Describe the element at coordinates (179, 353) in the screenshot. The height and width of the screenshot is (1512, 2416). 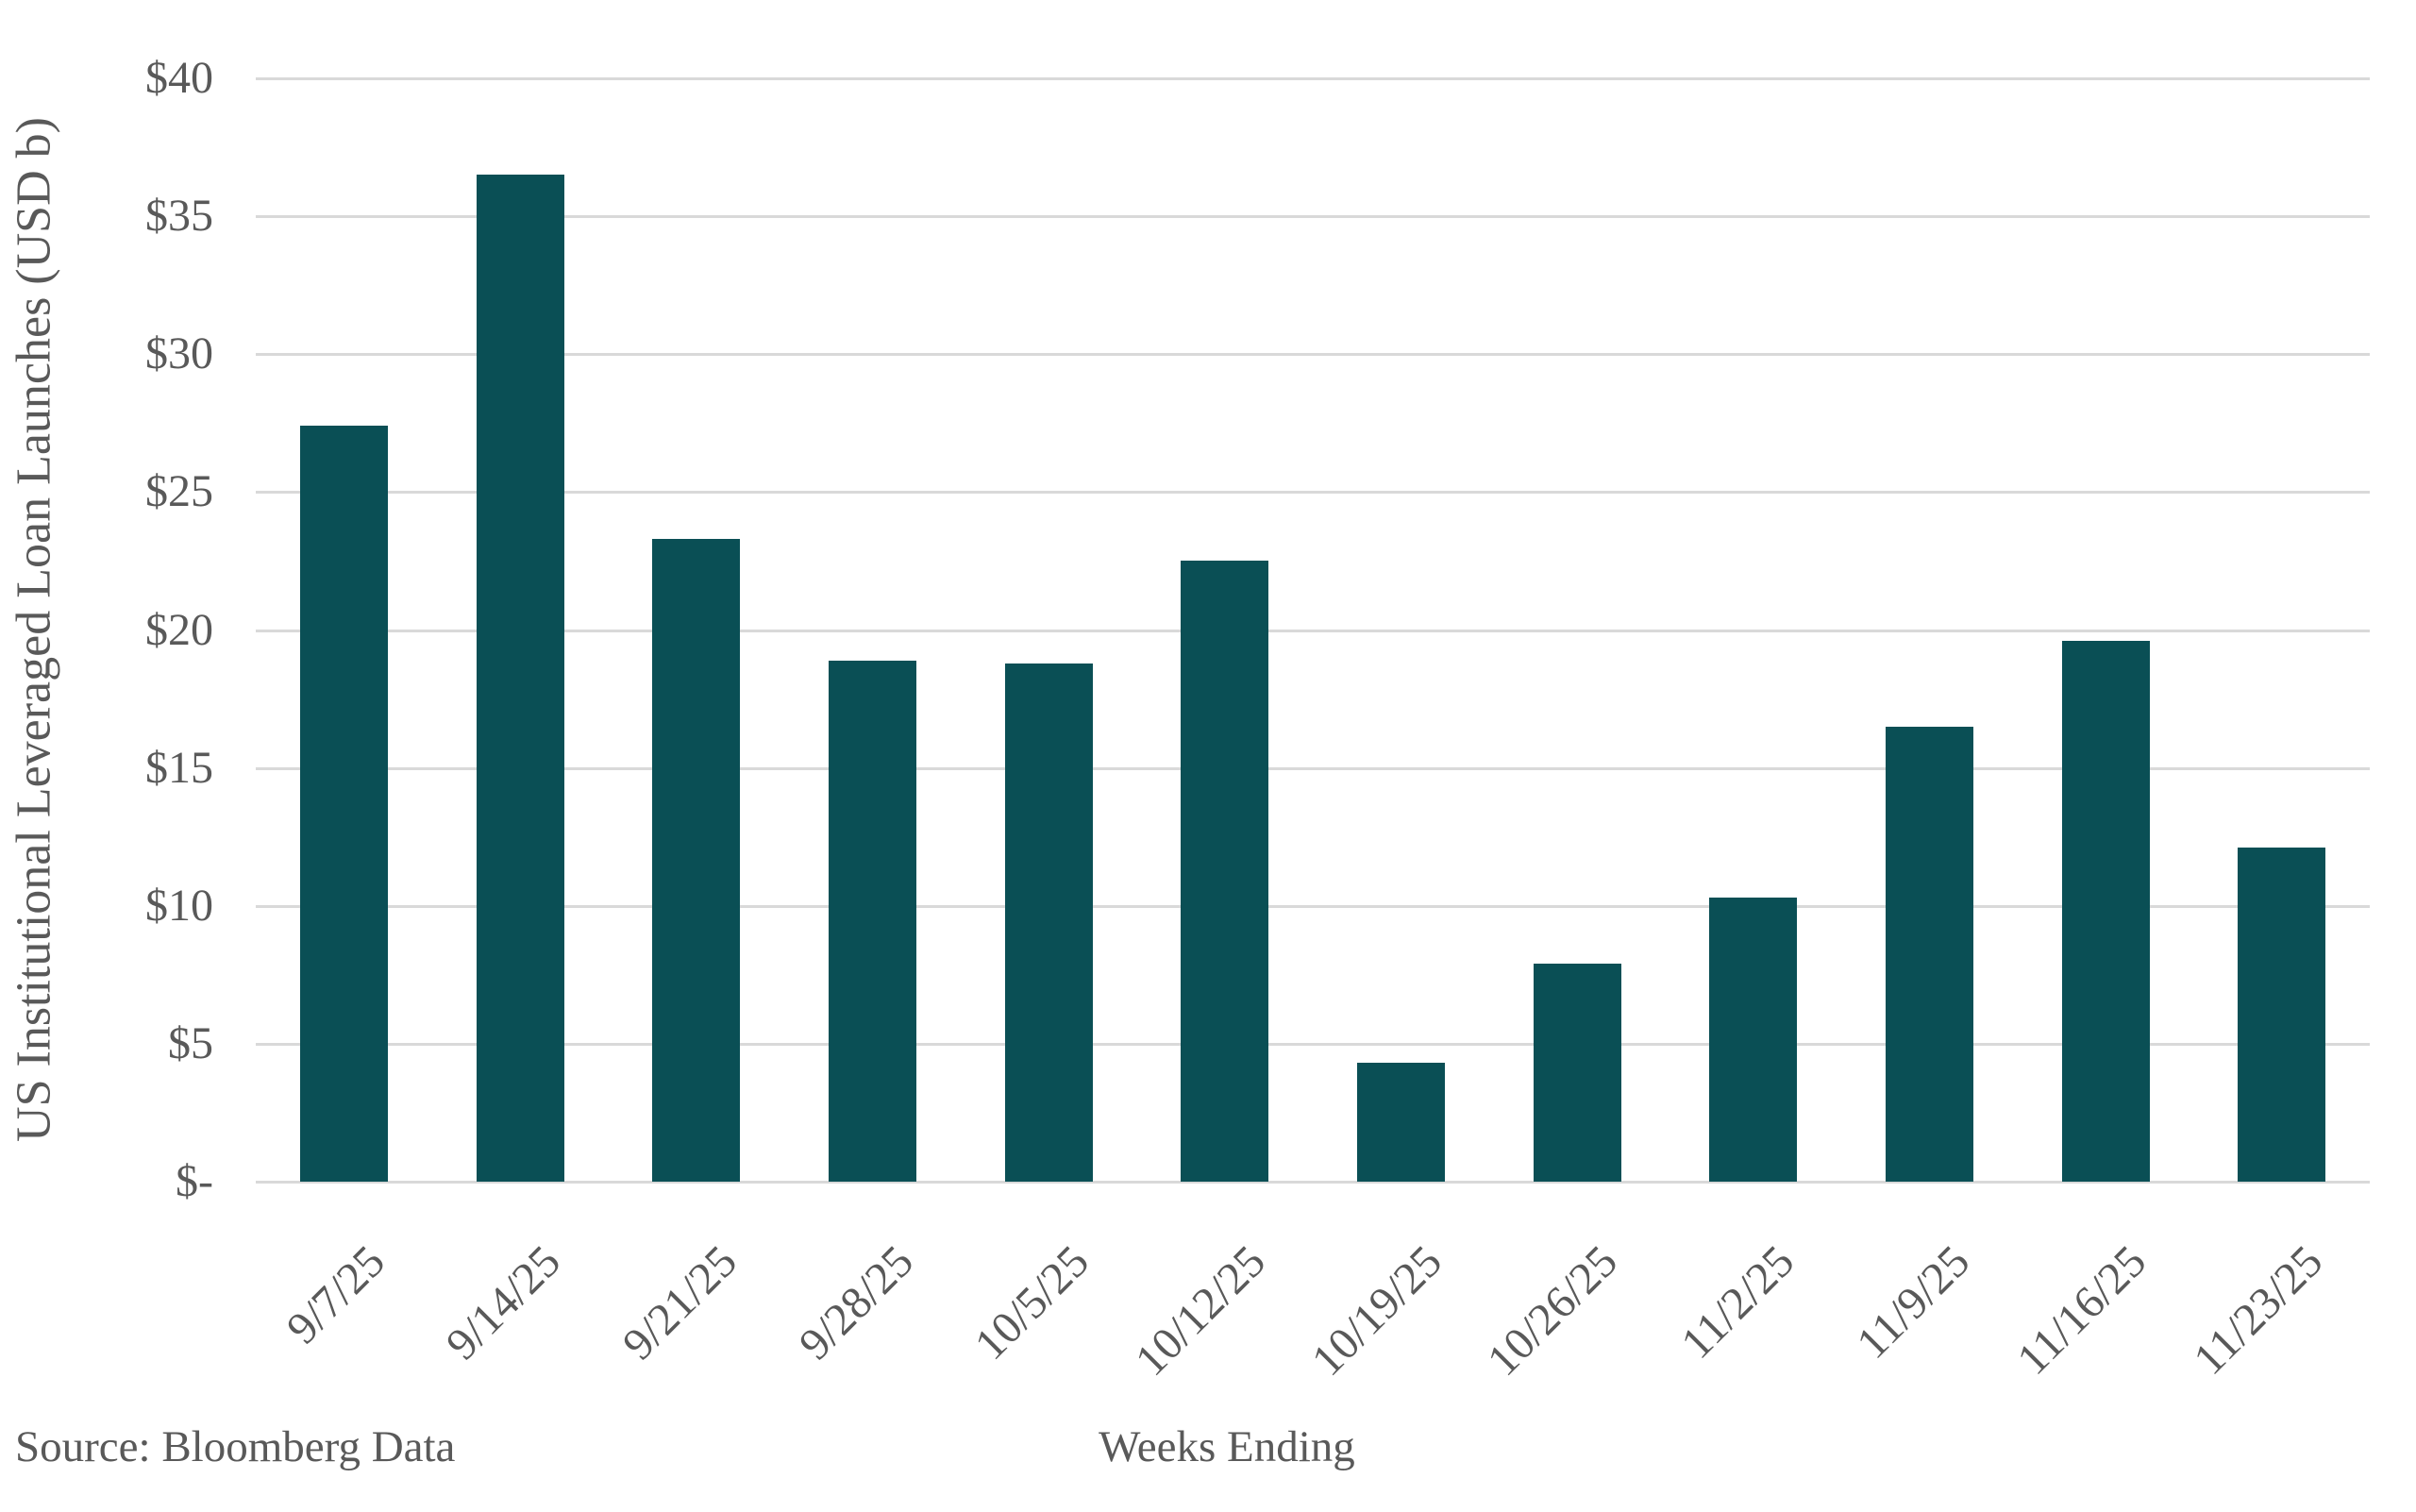
I see `y-tick-label: $30` at that location.